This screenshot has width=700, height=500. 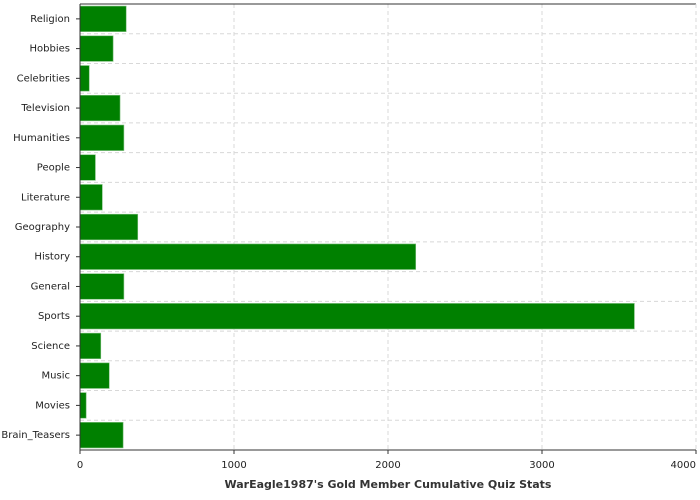 I want to click on x-tick-label: 2000, so click(x=387, y=465).